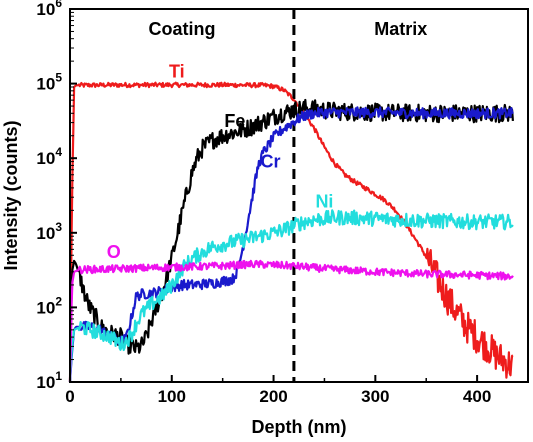 This screenshot has width=533, height=442. What do you see at coordinates (324, 201) in the screenshot?
I see `series-label-ni: Ni` at bounding box center [324, 201].